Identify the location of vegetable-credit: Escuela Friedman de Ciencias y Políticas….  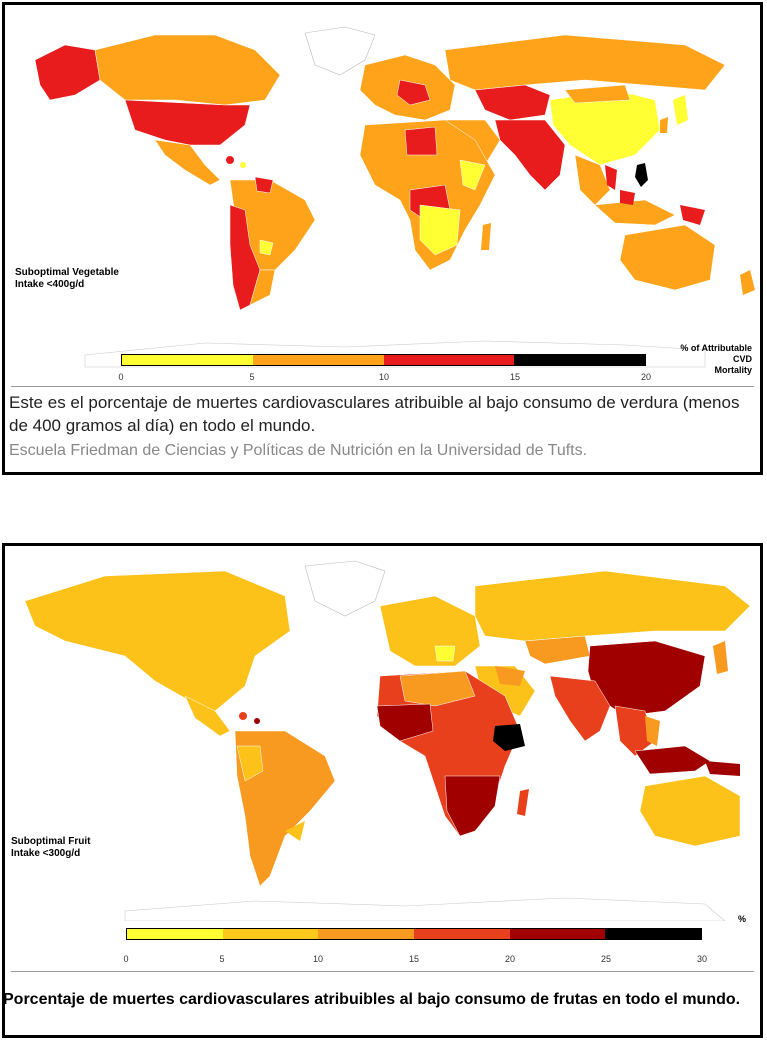
(298, 450).